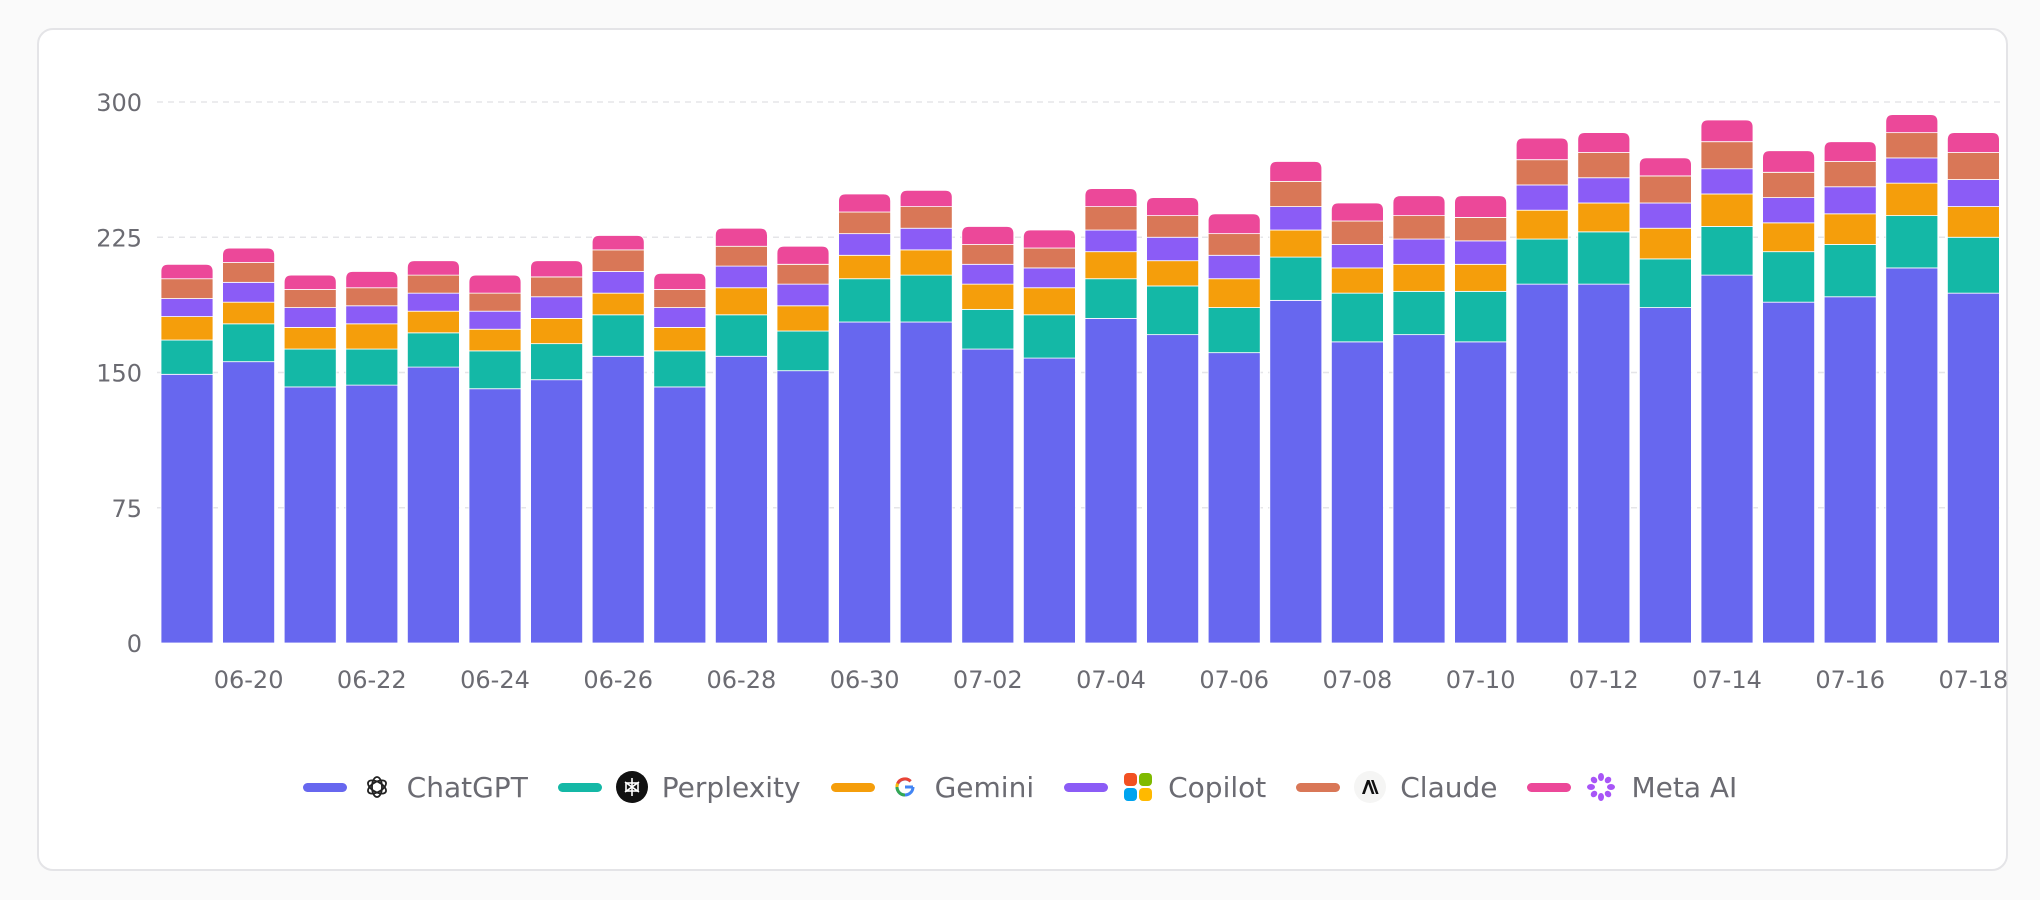 This screenshot has height=900, width=2040. I want to click on legend-item-gemini: Gemini, so click(932, 787).